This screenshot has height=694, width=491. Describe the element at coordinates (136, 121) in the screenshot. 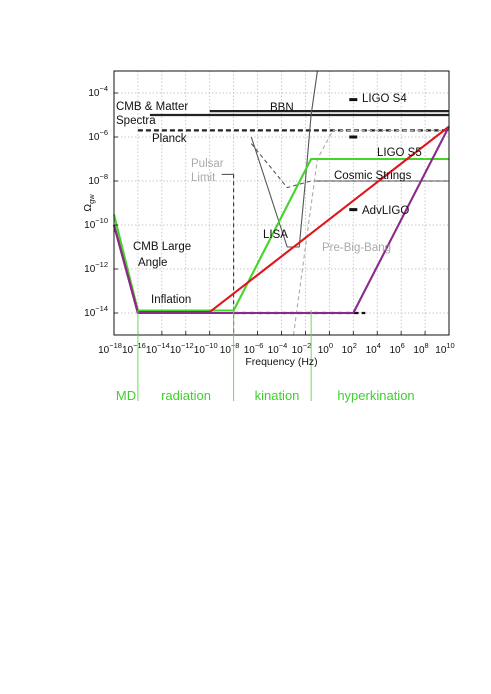

I see `label-cmb-matter-2: Spectra` at that location.